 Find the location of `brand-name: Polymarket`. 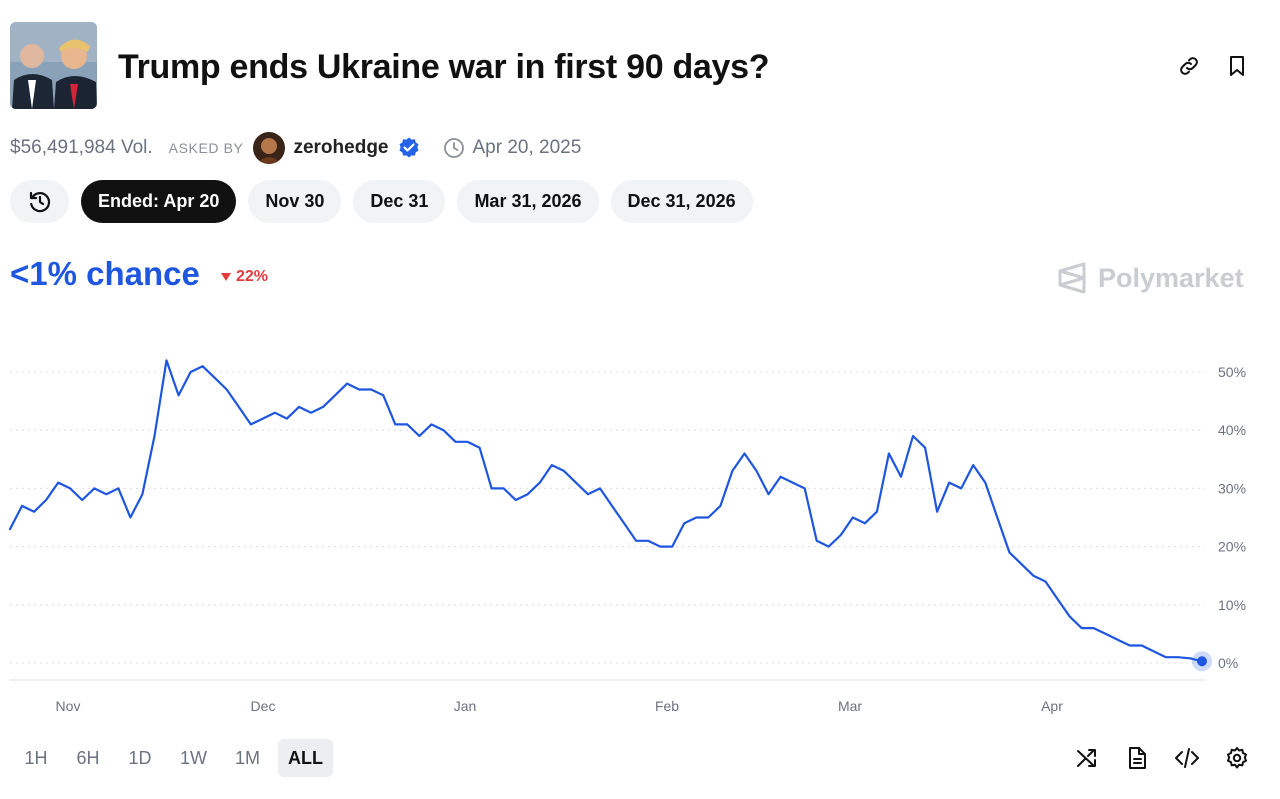

brand-name: Polymarket is located at coordinates (1171, 277).